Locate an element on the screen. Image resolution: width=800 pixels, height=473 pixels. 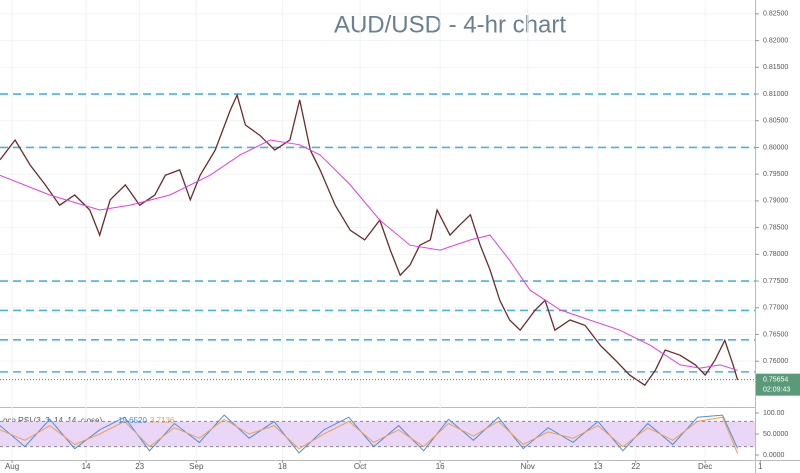
x-tick-label: 22 is located at coordinates (635, 466).